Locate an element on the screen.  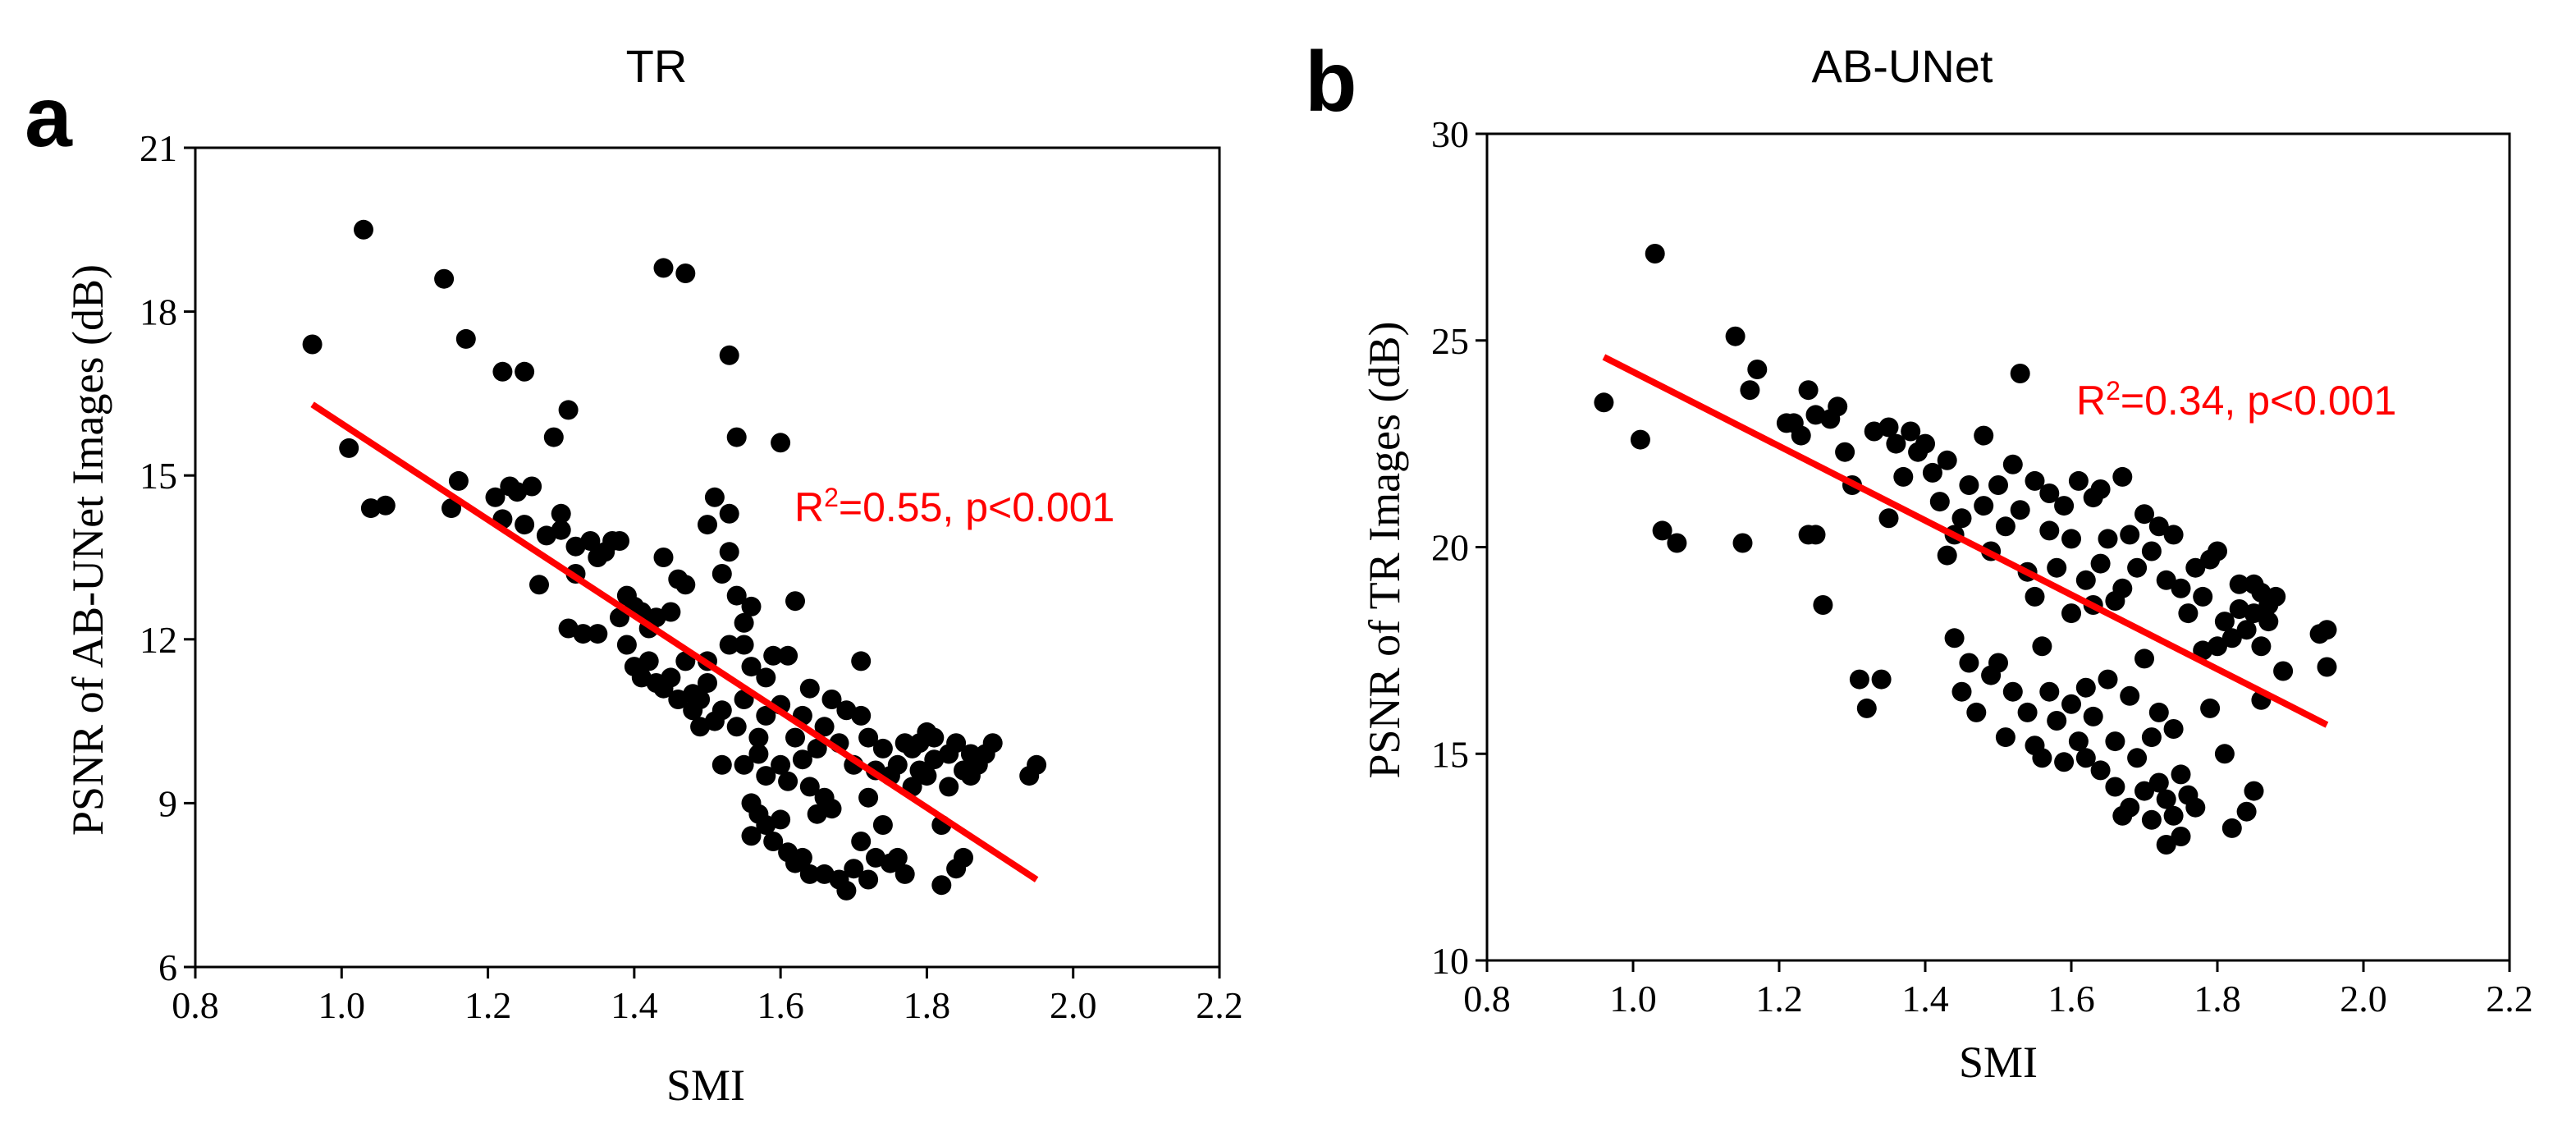
y-tick-label: 30 is located at coordinates (1450, 134).